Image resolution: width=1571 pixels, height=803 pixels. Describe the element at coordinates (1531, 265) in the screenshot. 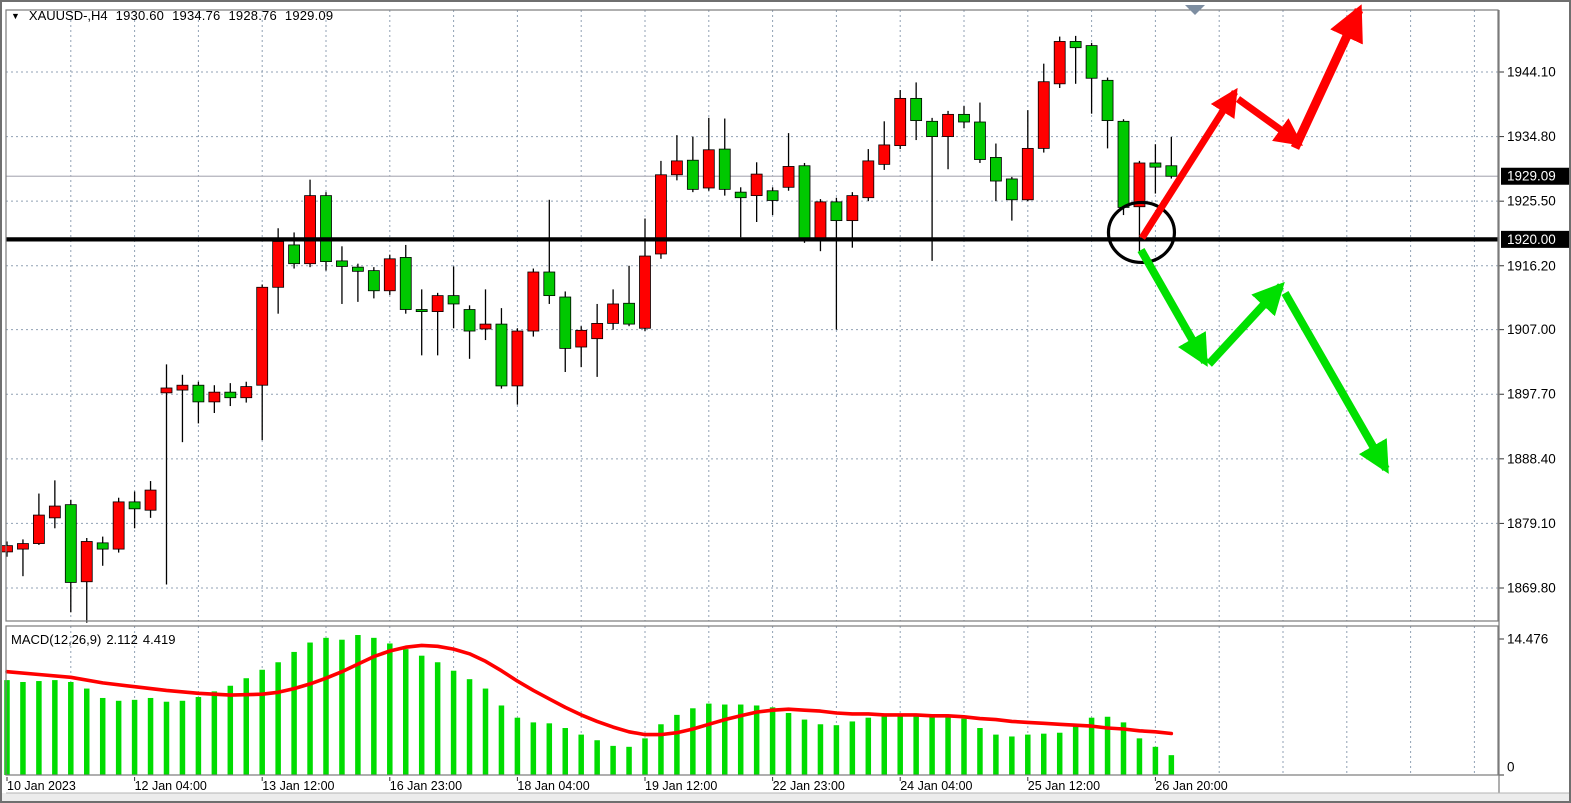

I see `price-axis-label: 1916.20` at that location.